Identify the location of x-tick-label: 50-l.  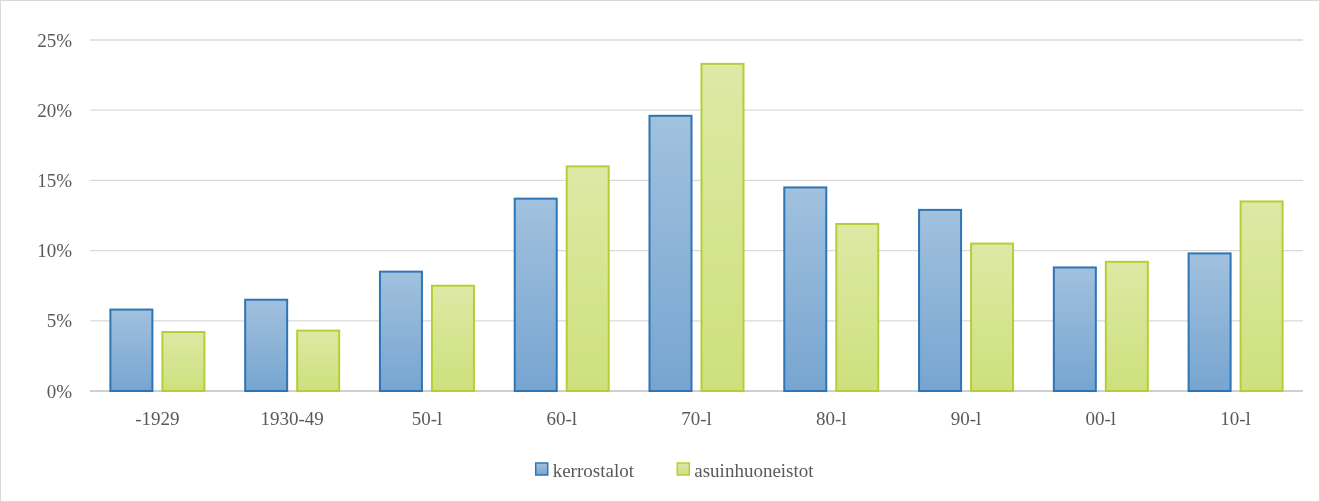
(427, 418).